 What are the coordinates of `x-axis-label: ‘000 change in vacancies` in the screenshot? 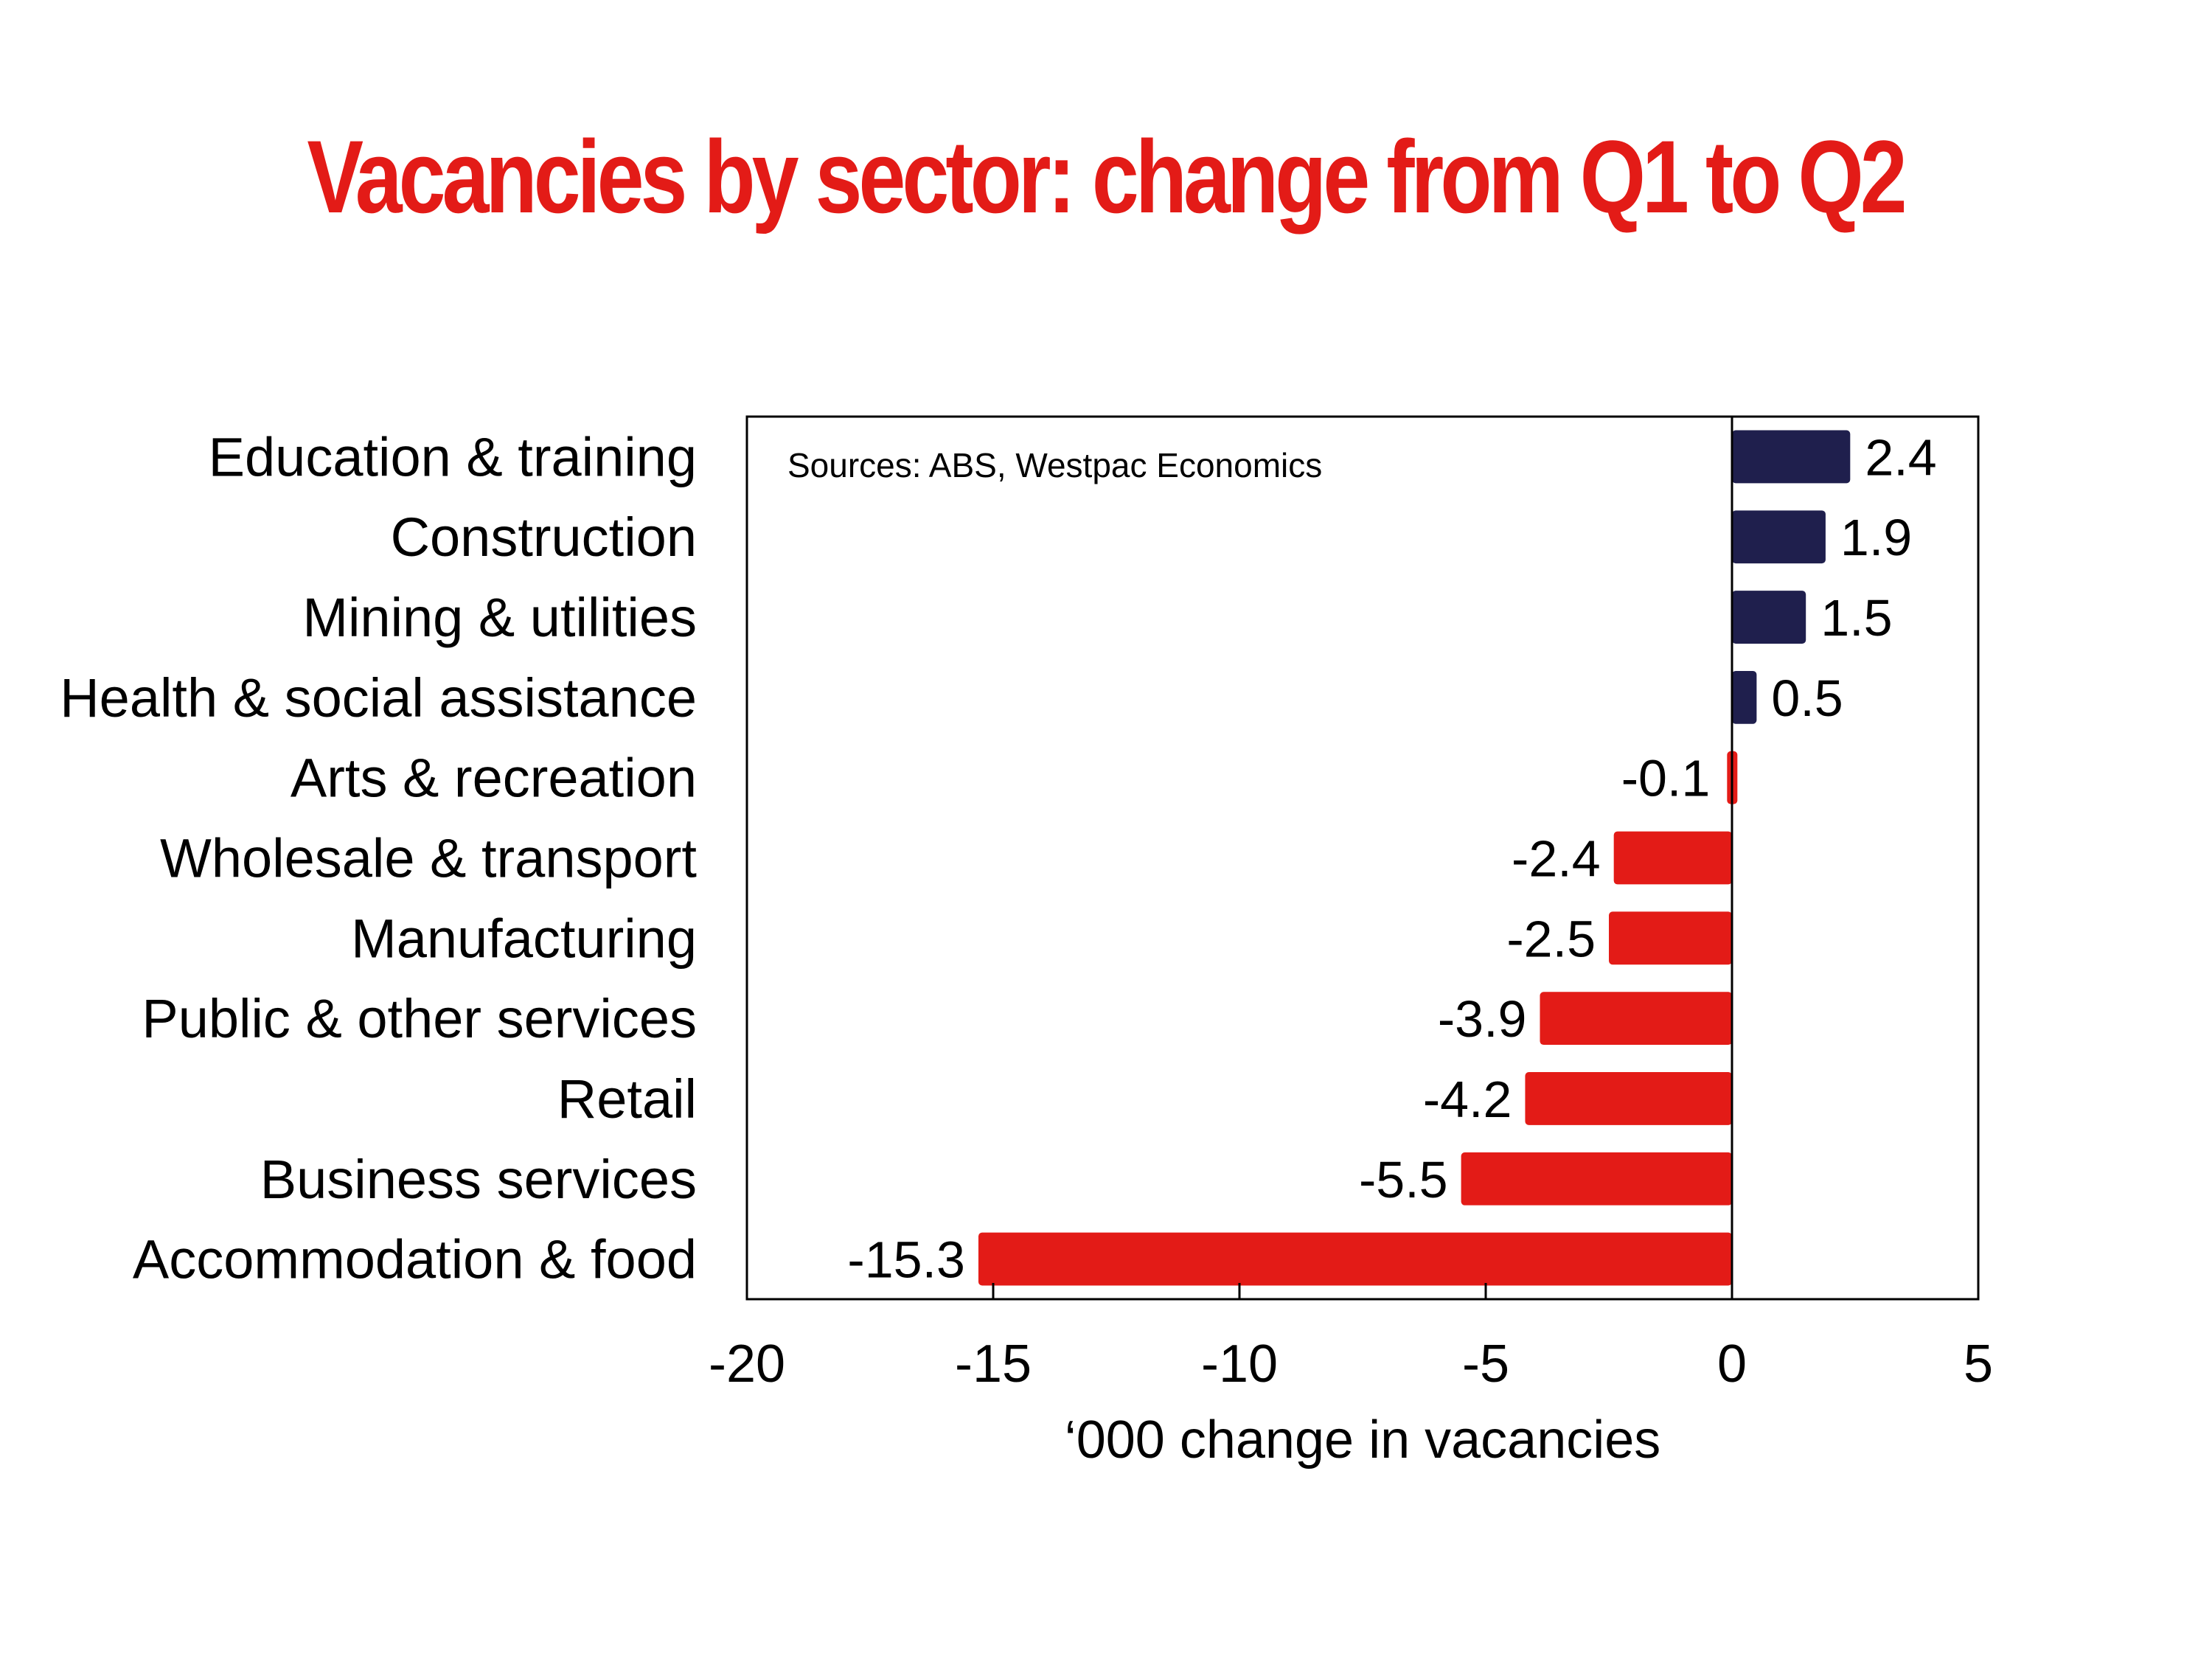 It's located at (1363, 1440).